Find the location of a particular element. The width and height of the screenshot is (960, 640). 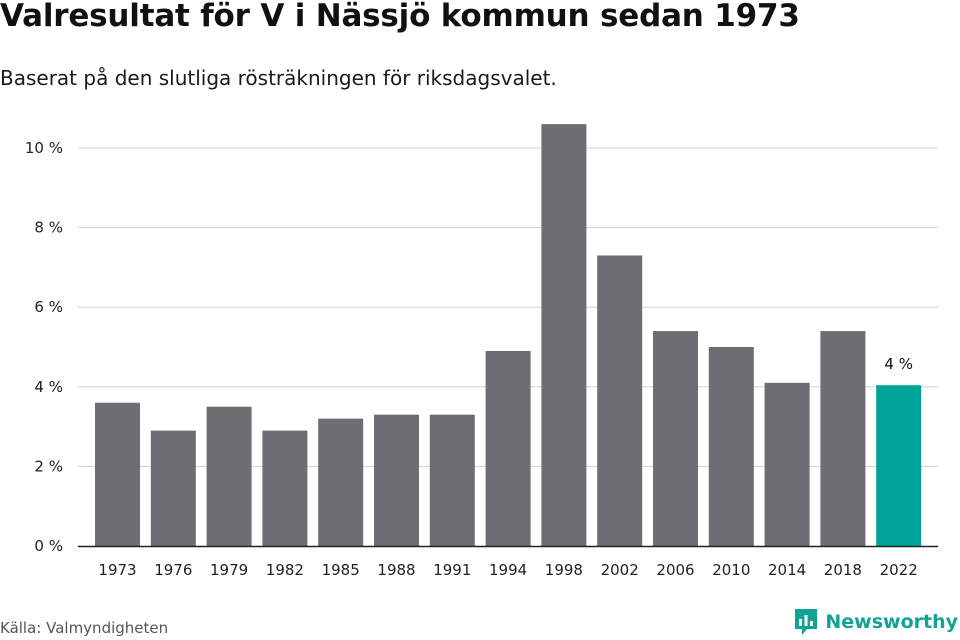

x-tick-label: 1998 is located at coordinates (564, 570).